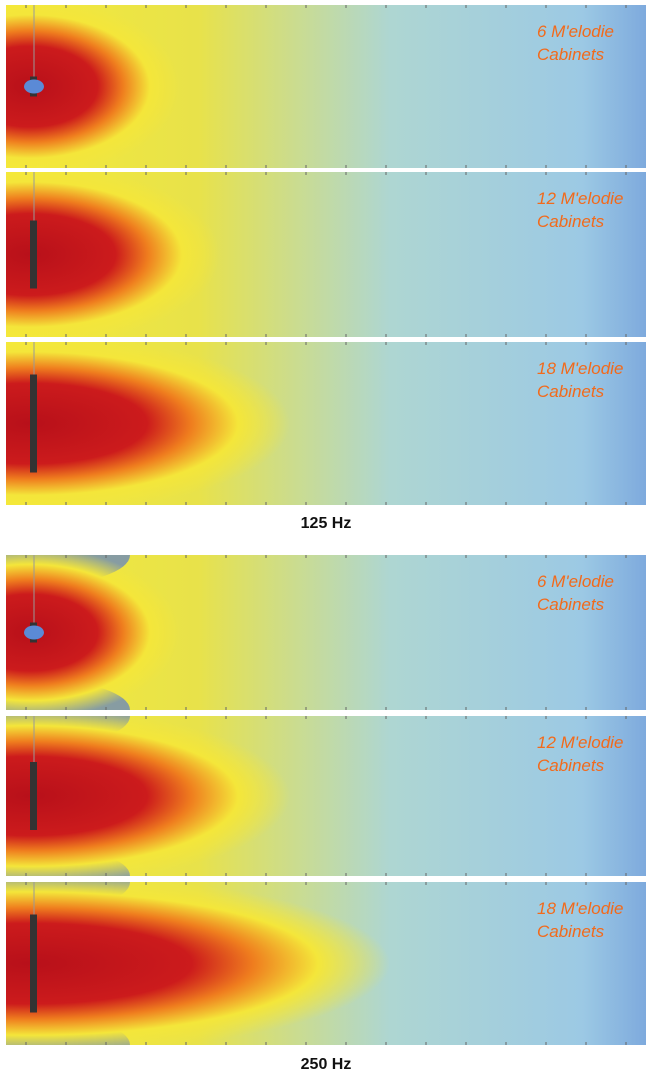 The image size is (652, 1076). I want to click on frequency-caption: 125 Hz, so click(326, 523).